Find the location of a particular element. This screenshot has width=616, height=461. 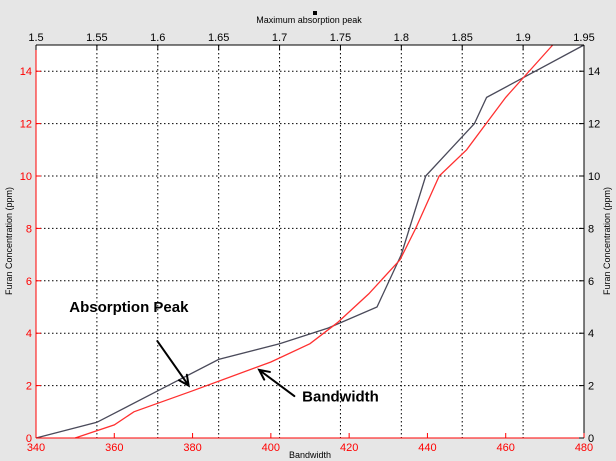

x-top-tick-label: 1.95 is located at coordinates (583, 38).